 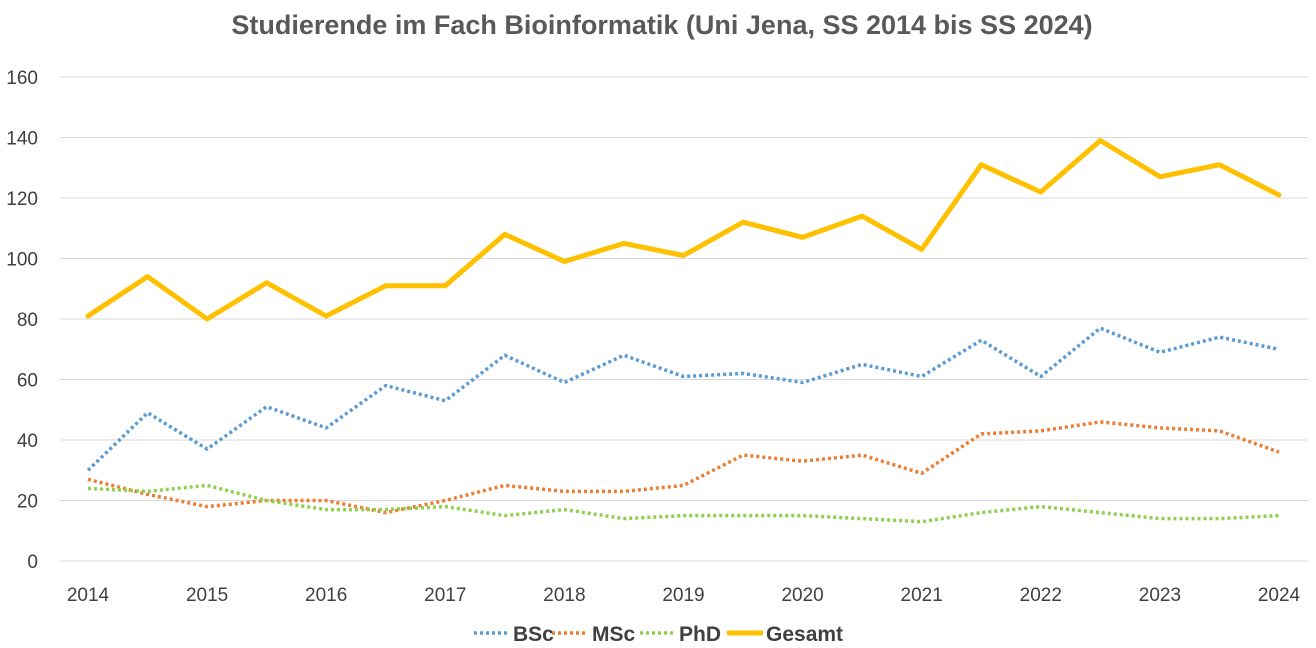 I want to click on x-tick-label: 2018, so click(x=564, y=595).